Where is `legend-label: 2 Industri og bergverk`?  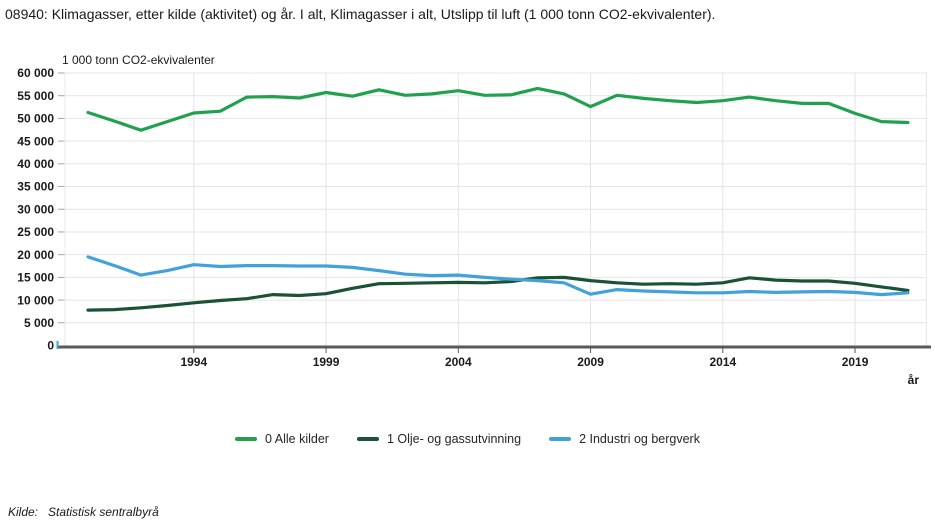
legend-label: 2 Industri og bergverk is located at coordinates (639, 439).